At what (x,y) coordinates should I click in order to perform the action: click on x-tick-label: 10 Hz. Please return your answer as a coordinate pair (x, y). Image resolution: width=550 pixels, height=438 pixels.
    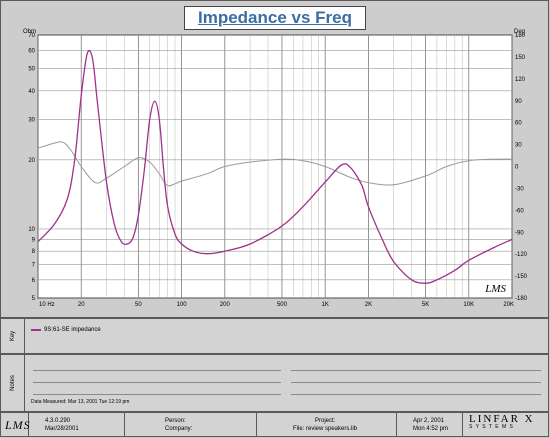
    Looking at the image, I should click on (47, 305).